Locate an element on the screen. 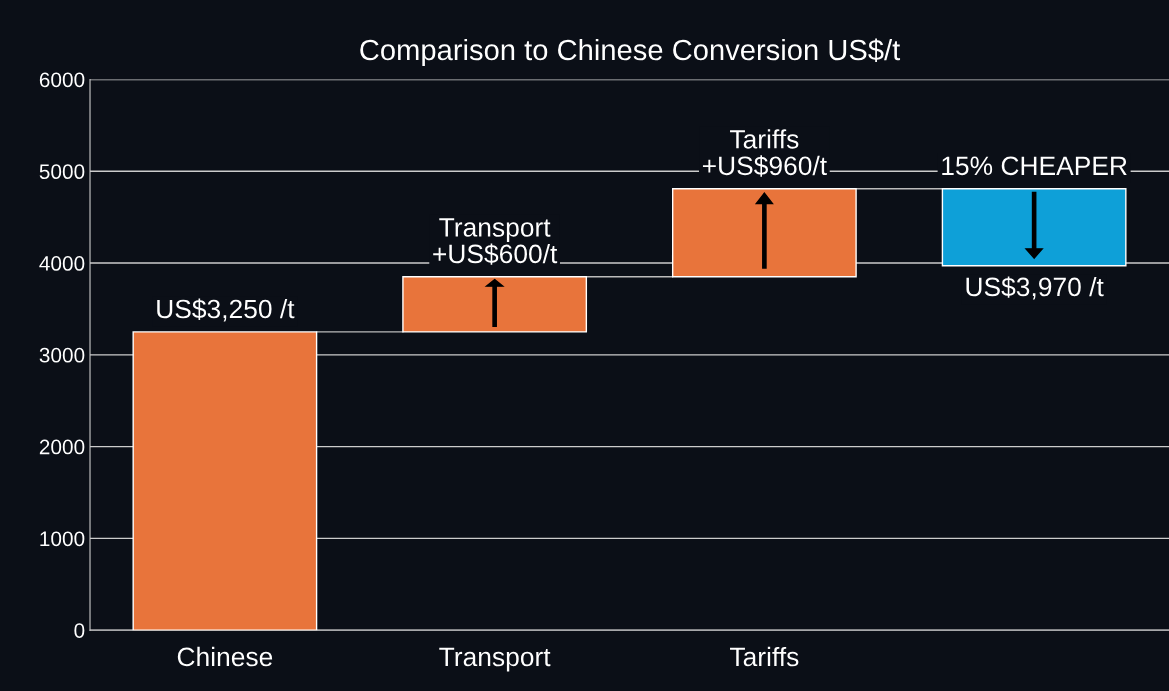  chart-title: Comparison to Chinese Conversion US$/t is located at coordinates (630, 52).